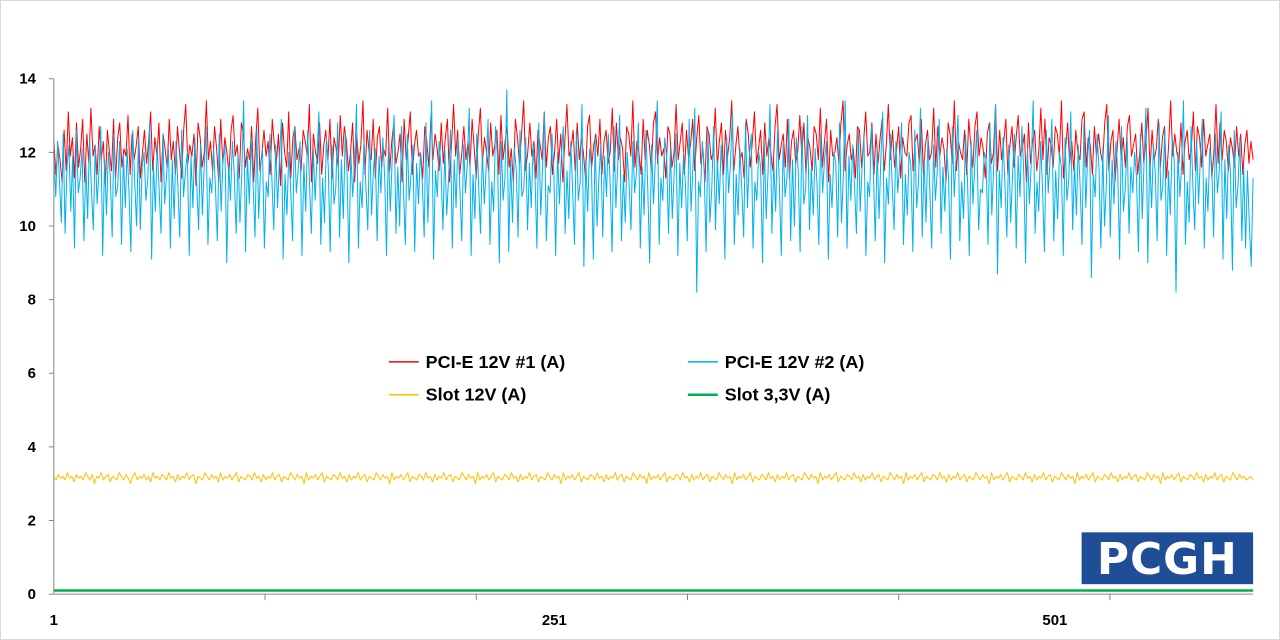  Describe the element at coordinates (27, 152) in the screenshot. I see `y-tick-label: 12` at that location.